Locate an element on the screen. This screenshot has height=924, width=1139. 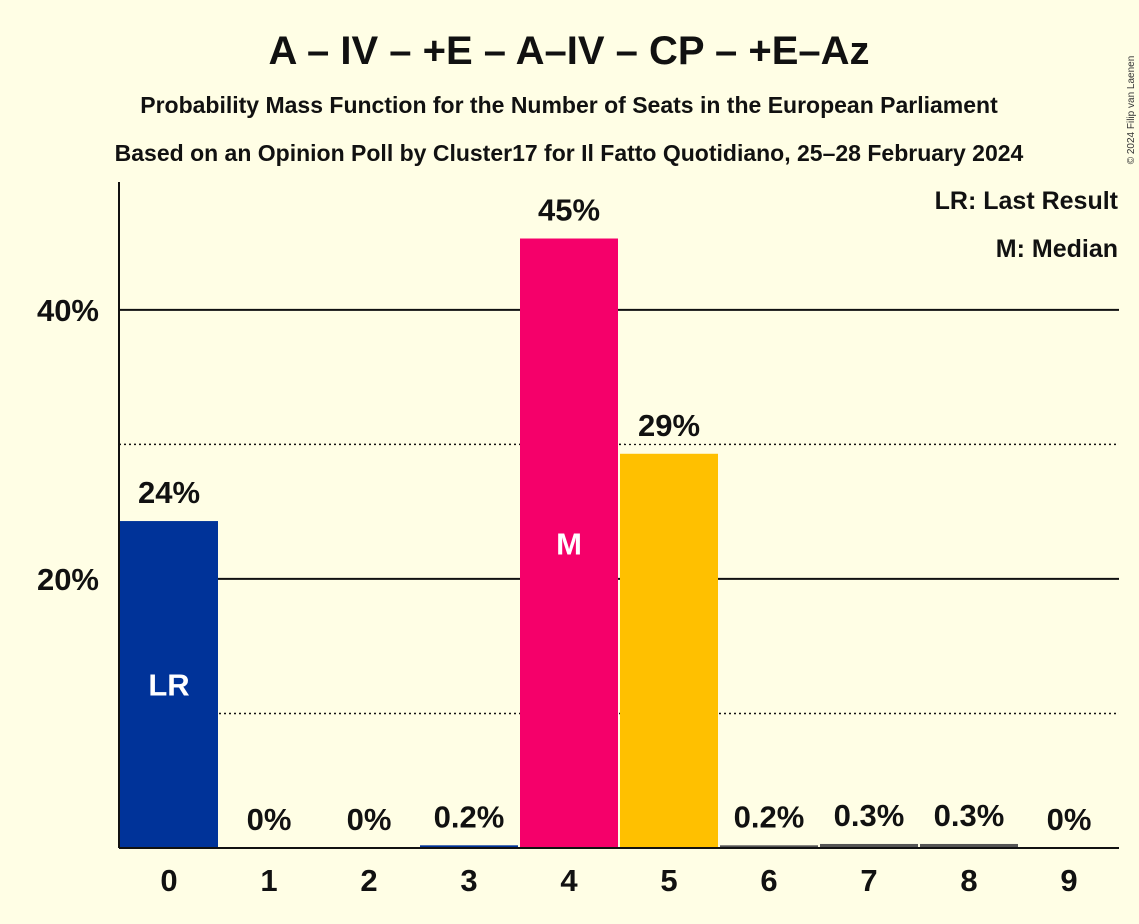
copyright-notice: © 2024 Filip van Laenen is located at coordinates (1131, 110).